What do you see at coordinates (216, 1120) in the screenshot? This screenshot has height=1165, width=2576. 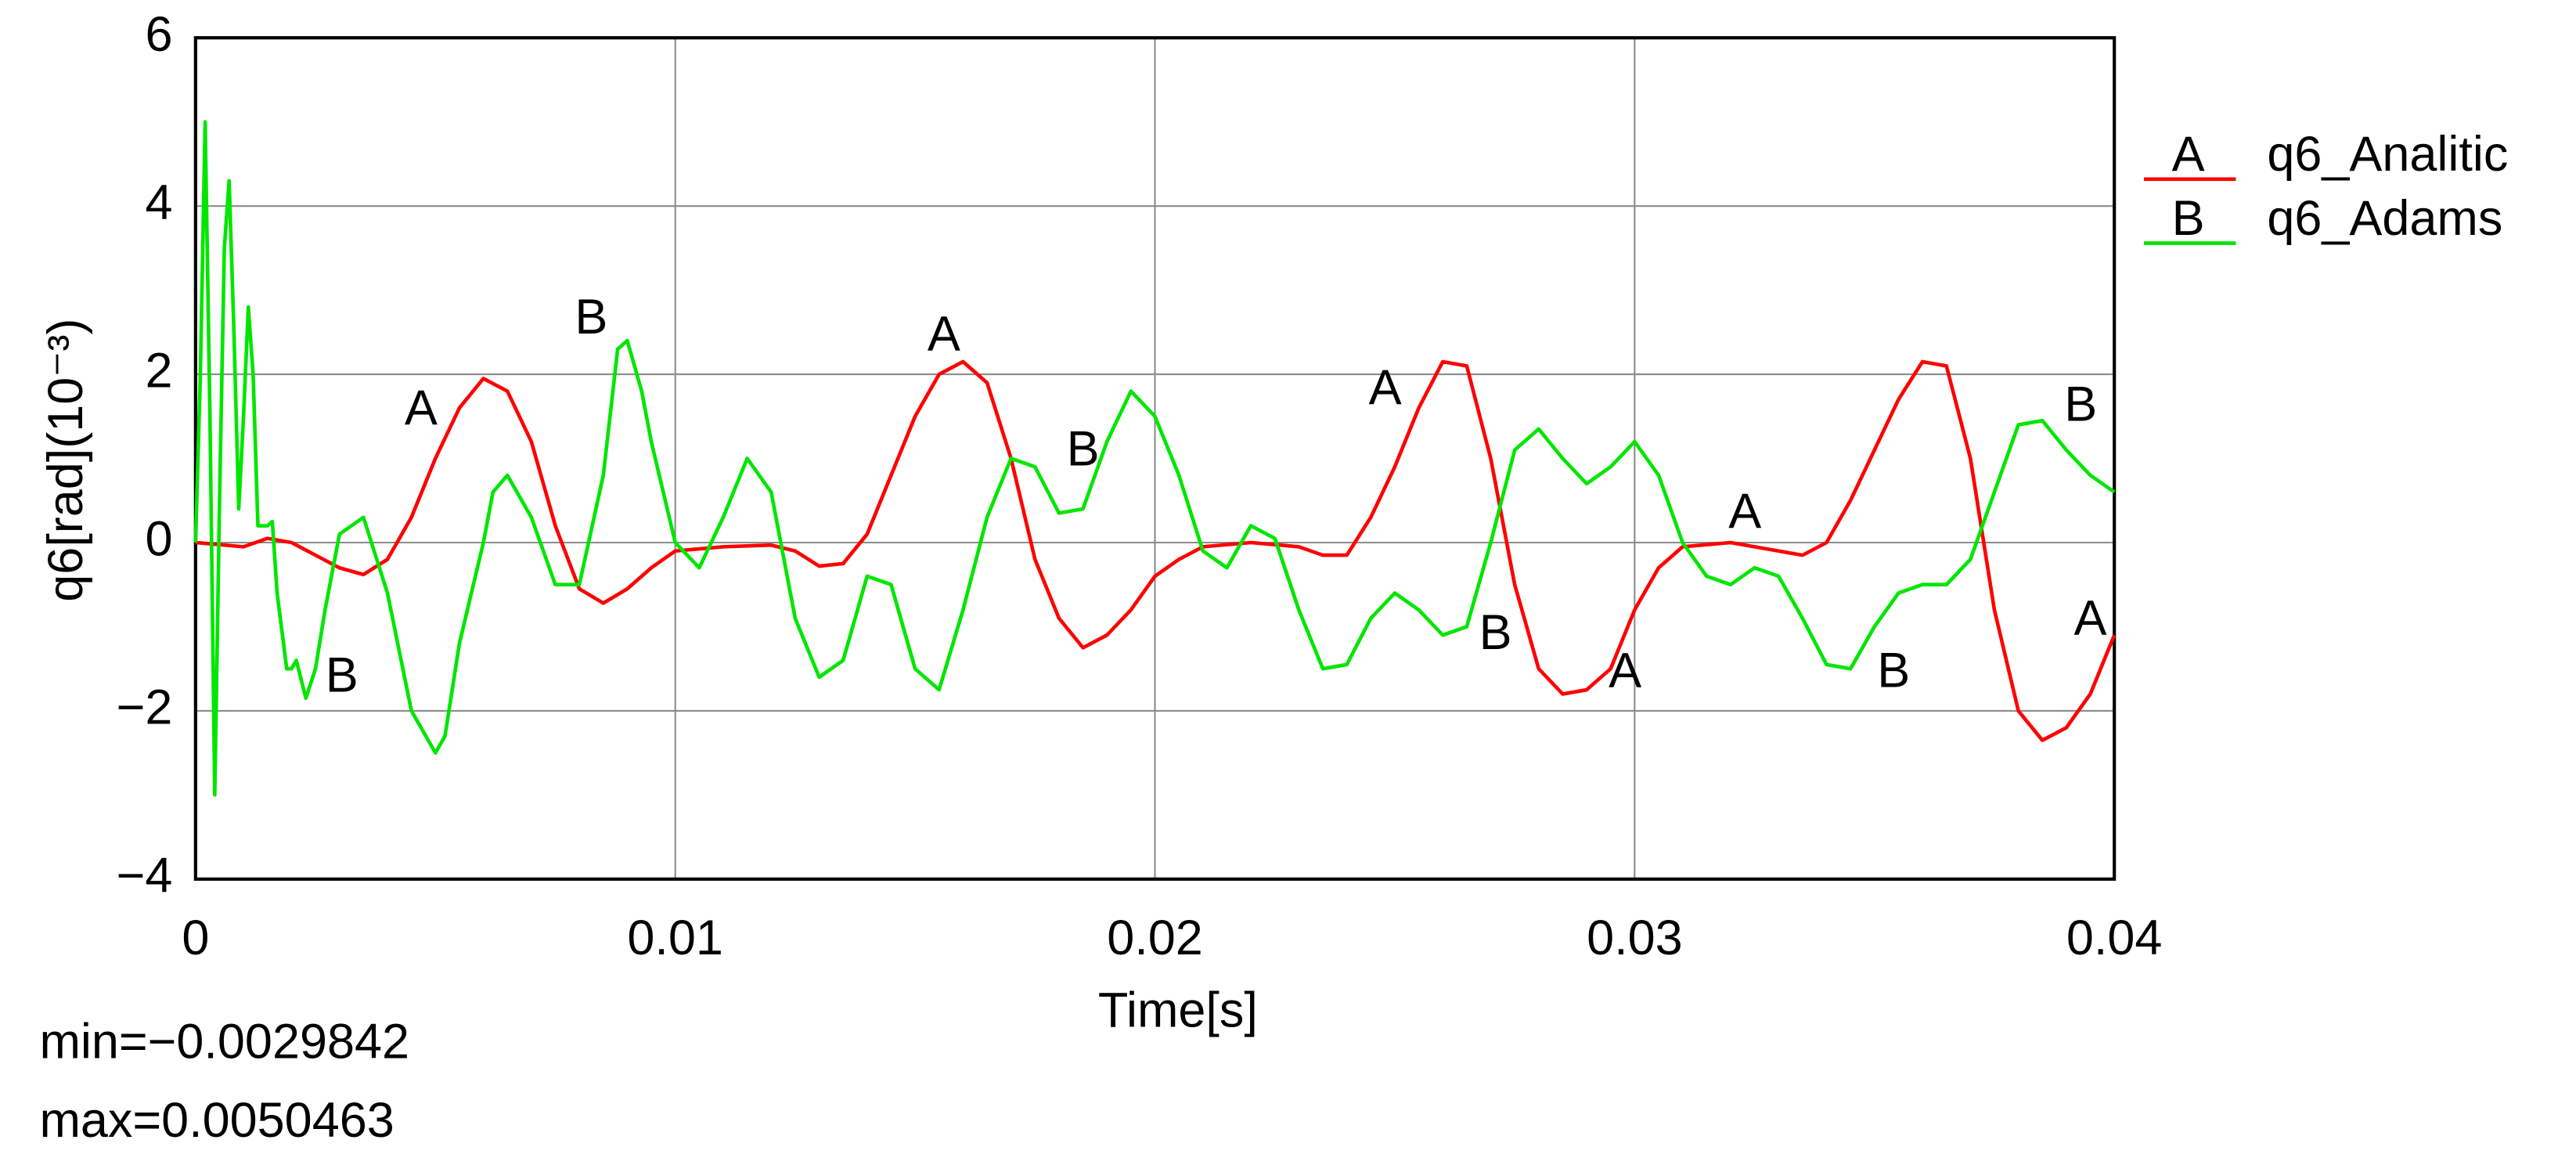 I see `max-stat: max=0.0050463` at bounding box center [216, 1120].